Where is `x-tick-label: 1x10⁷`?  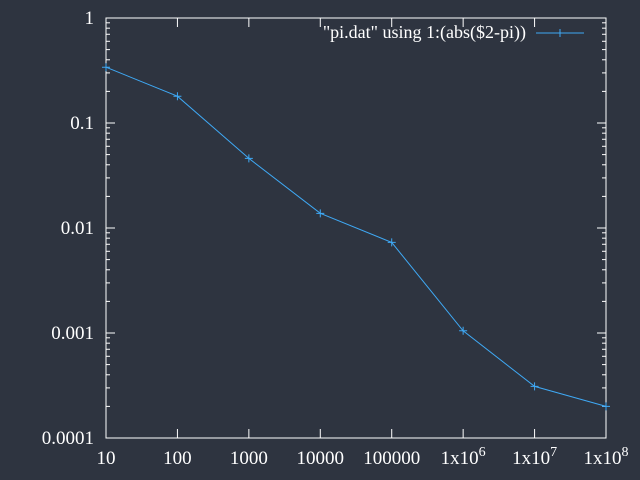
x-tick-label: 1x10⁷ is located at coordinates (534, 457).